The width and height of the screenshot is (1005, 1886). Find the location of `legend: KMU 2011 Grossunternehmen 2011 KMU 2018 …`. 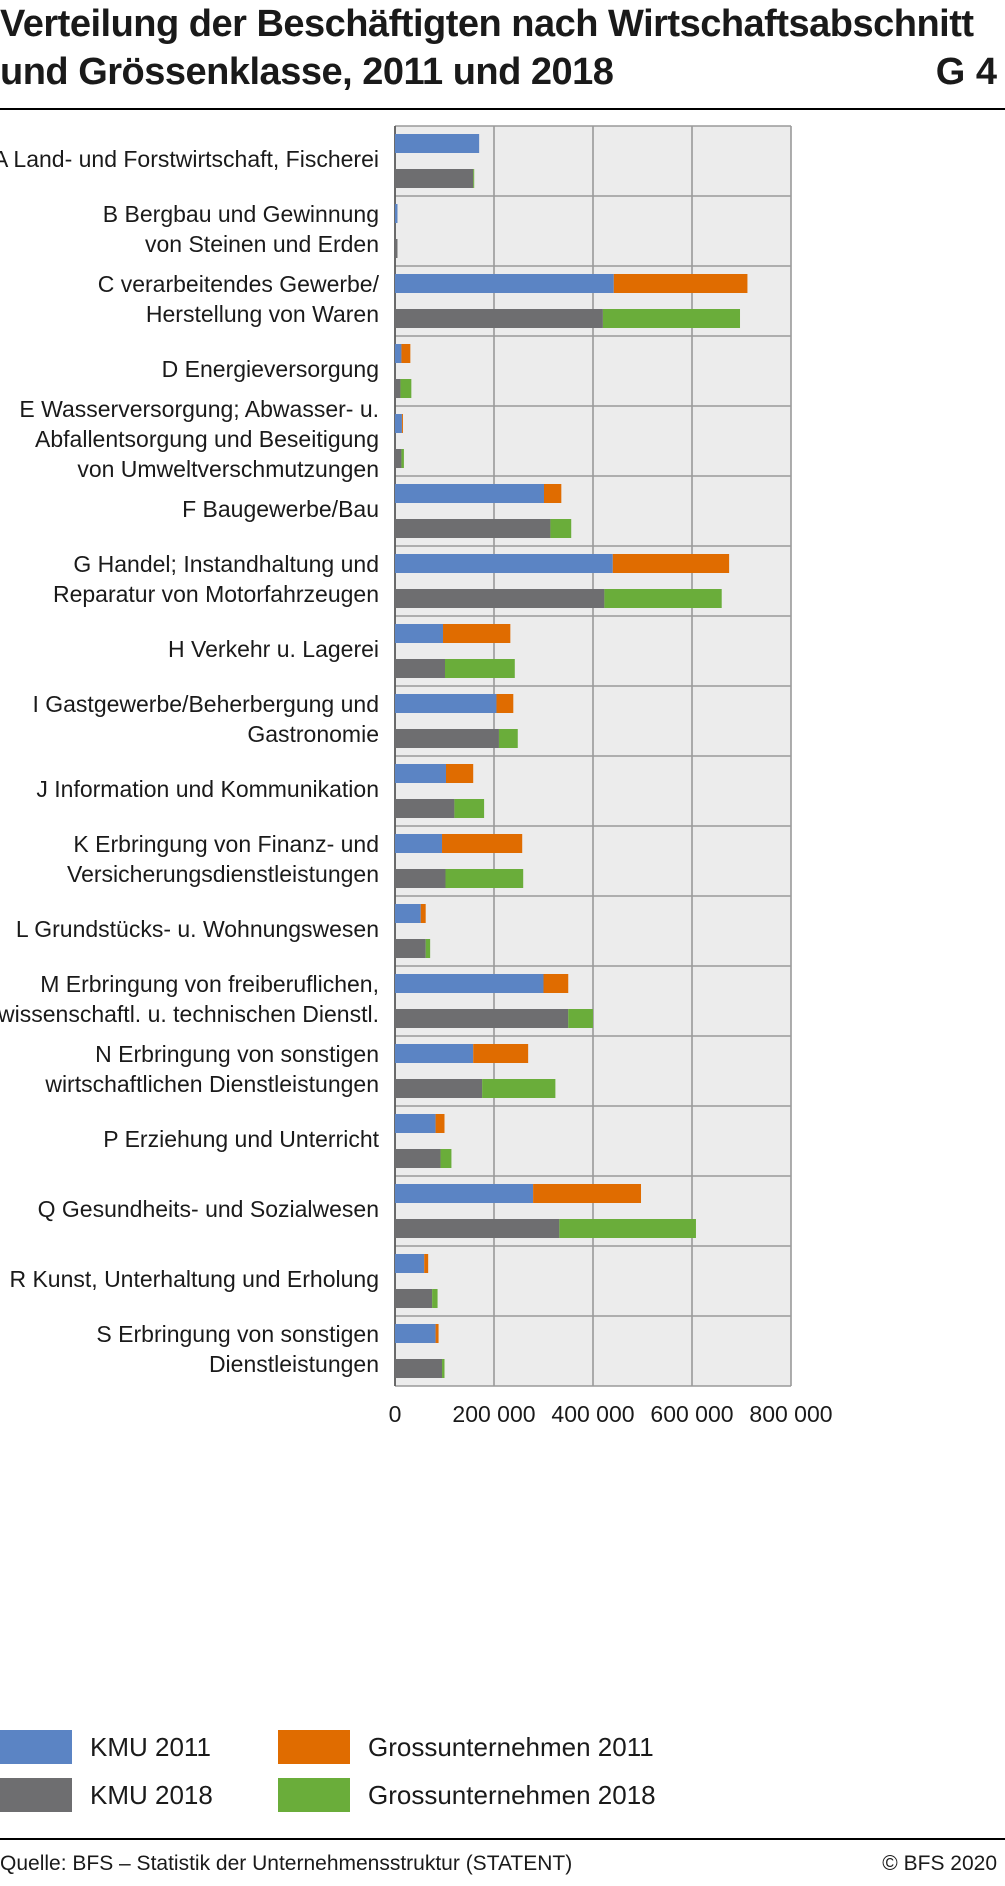

legend: KMU 2011 Grossunternehmen 2011 KMU 2018 … is located at coordinates (502, 1772).